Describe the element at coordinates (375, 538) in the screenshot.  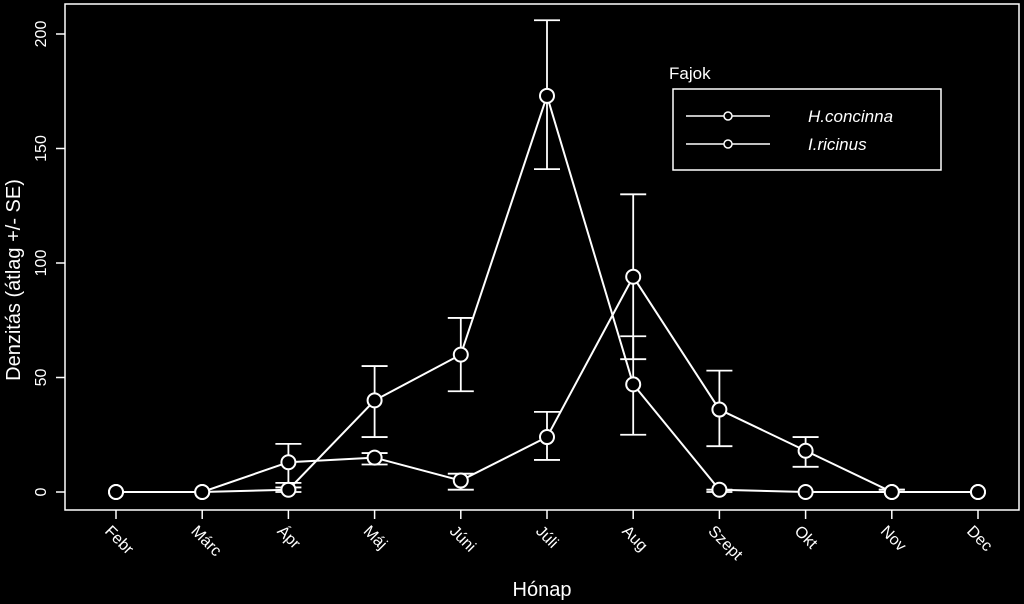
I see `x-tick-label: Máj` at that location.